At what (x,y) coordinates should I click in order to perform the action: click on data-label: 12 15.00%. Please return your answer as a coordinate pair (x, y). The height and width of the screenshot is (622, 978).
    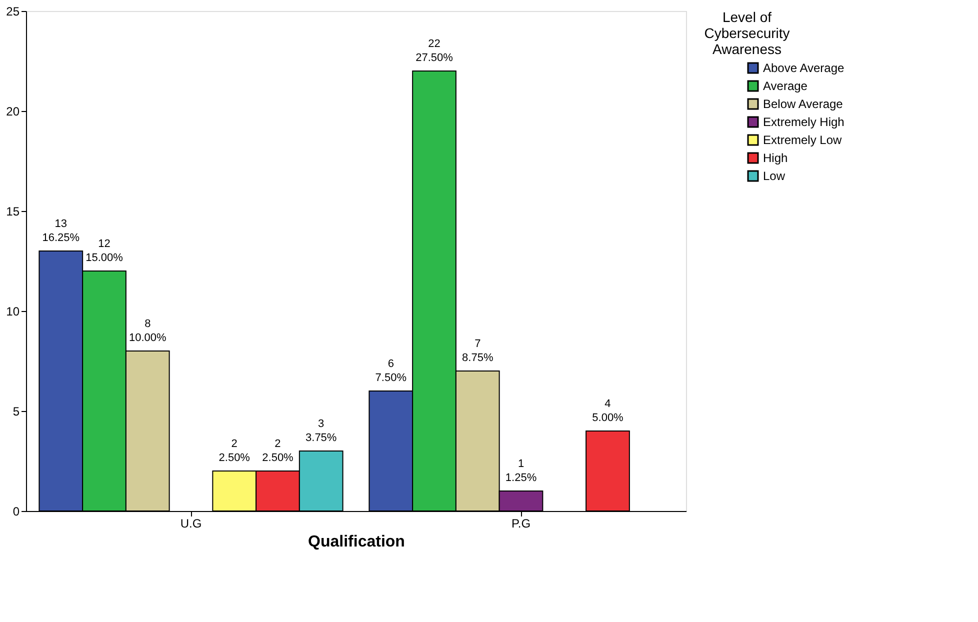
    Looking at the image, I should click on (105, 251).